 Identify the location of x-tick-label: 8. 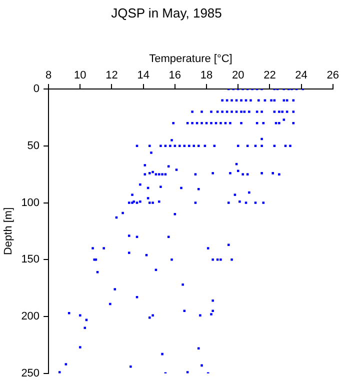
(48, 75).